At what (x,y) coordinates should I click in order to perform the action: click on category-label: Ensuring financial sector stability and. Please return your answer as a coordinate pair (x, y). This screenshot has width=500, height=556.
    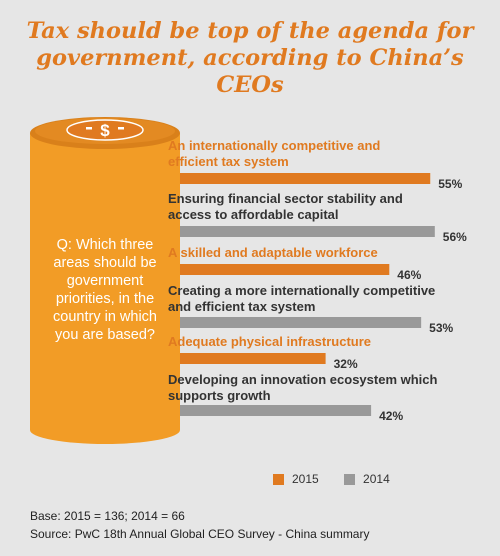
    Looking at the image, I should click on (285, 198).